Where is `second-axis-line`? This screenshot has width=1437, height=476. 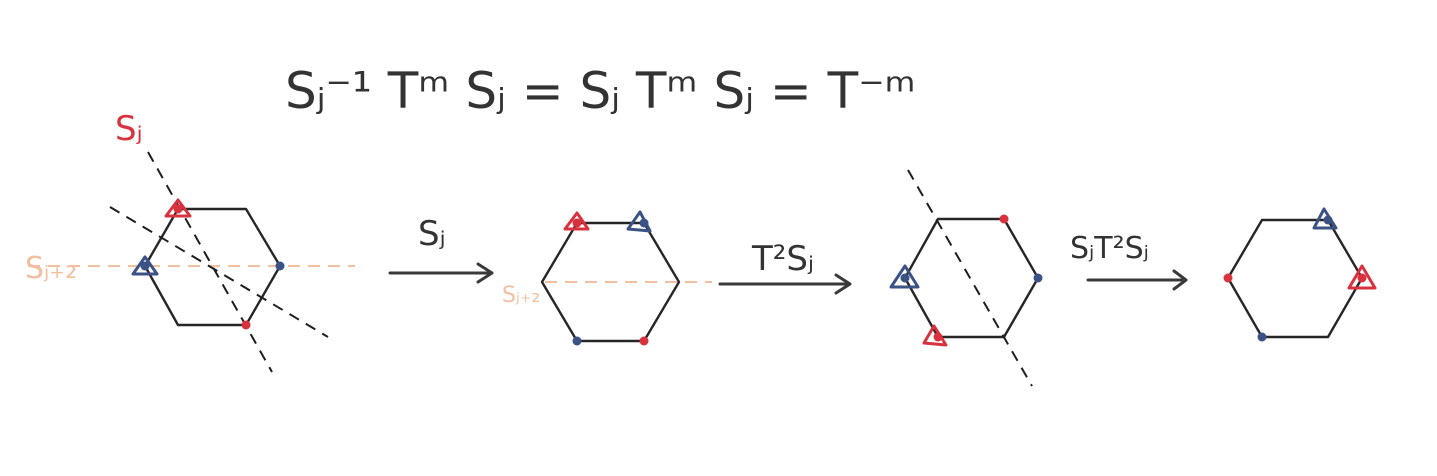 second-axis-line is located at coordinates (219, 272).